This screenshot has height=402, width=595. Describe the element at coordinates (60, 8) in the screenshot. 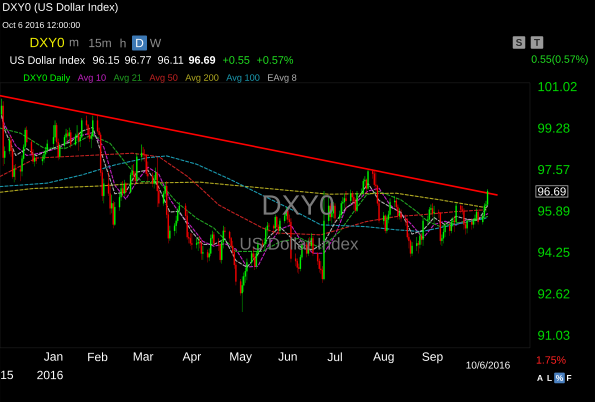

I see `chart-title: DXY0 (US Dollar Index)` at that location.